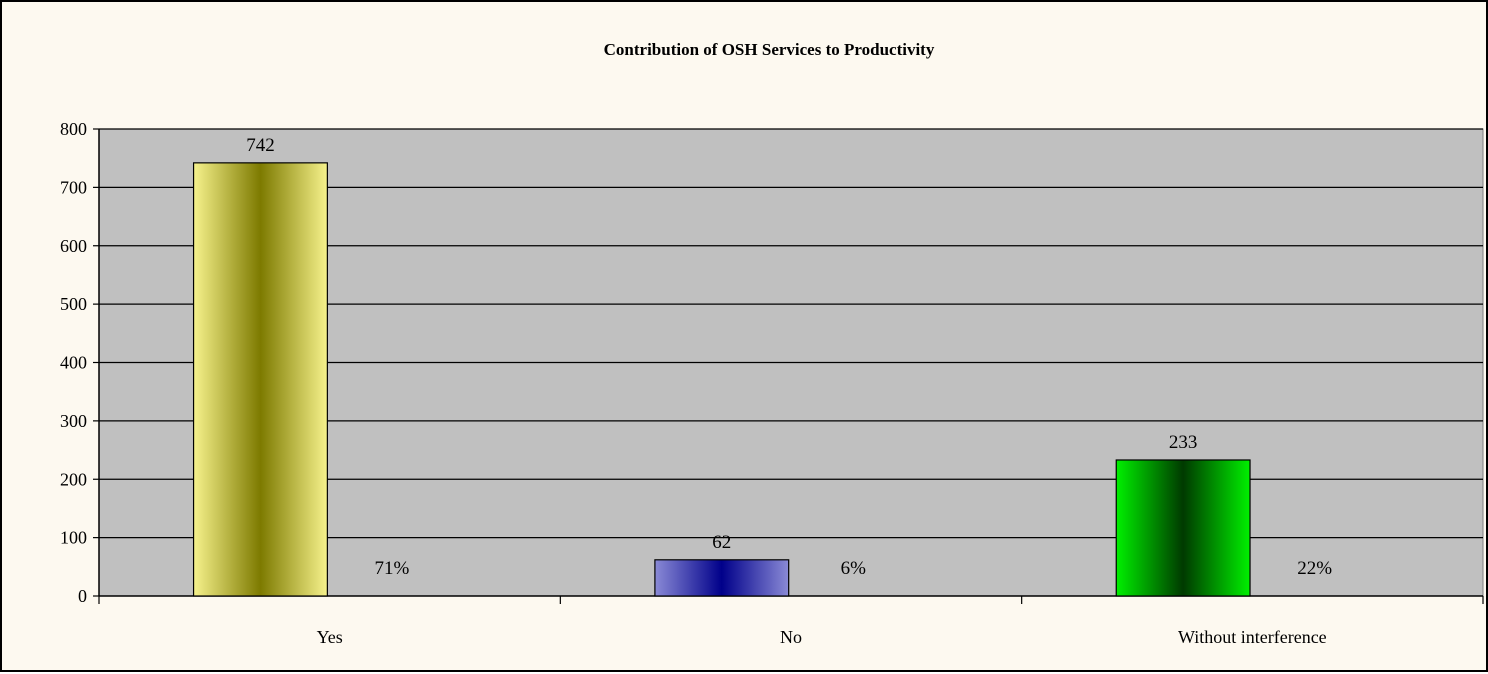  What do you see at coordinates (330, 637) in the screenshot?
I see `category-label: Yes` at bounding box center [330, 637].